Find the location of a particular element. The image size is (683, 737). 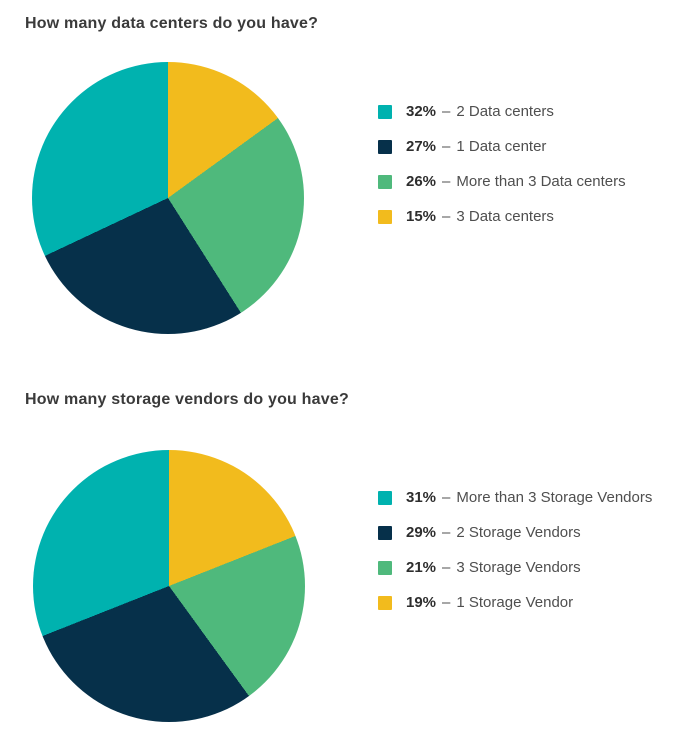

legend-item: 26% – More than 3 Data centers is located at coordinates (502, 182).